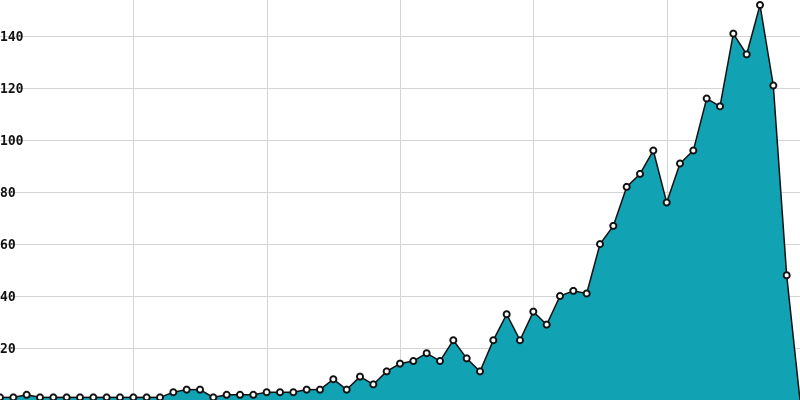 The height and width of the screenshot is (400, 800). What do you see at coordinates (8, 349) in the screenshot?
I see `y-tick-label: 20` at bounding box center [8, 349].